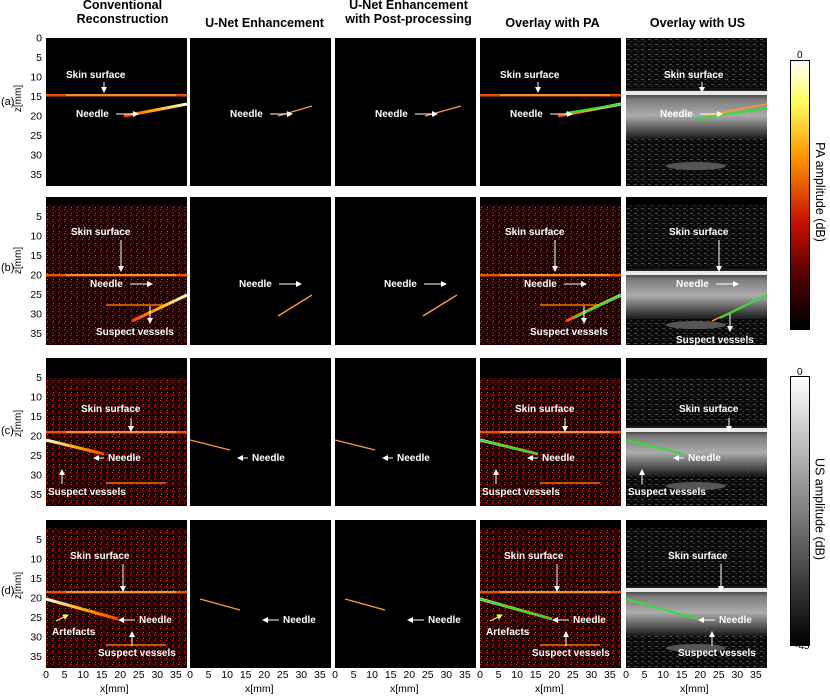 The height and width of the screenshot is (697, 830). Describe the element at coordinates (735, 620) in the screenshot. I see `needle-label-r3-c4: Needle` at that location.